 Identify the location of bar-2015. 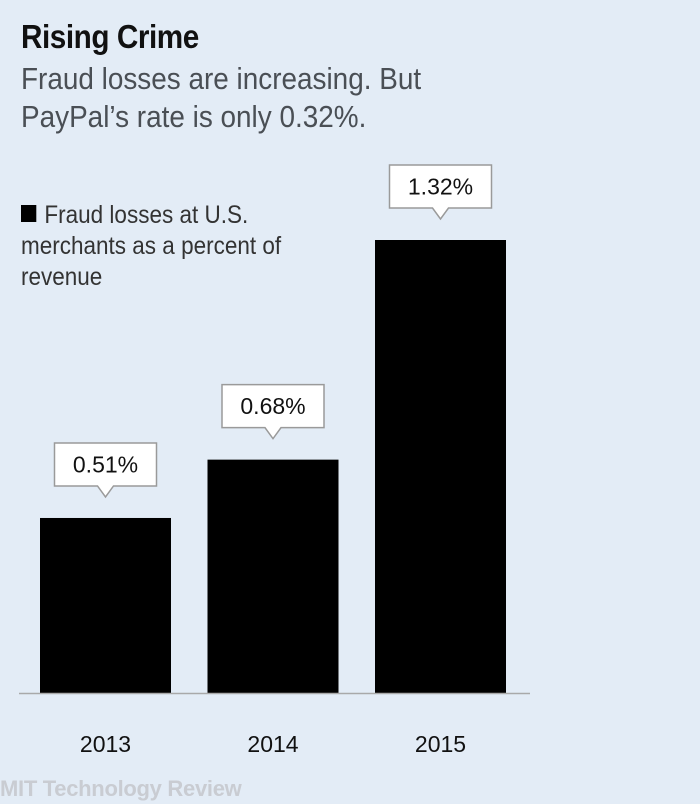
(440, 466).